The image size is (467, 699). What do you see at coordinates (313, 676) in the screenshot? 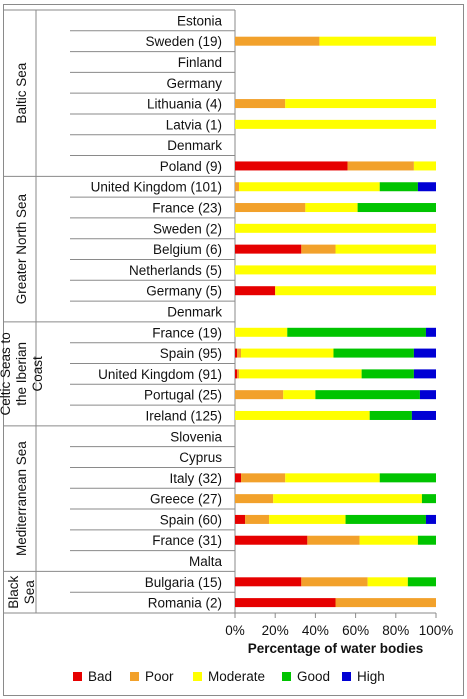
I see `legend-label-good: Good` at bounding box center [313, 676].